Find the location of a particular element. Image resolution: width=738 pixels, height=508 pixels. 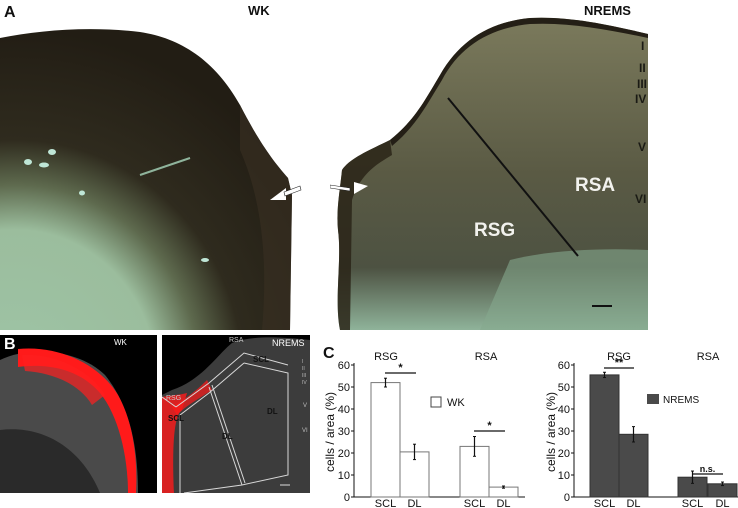

panel-b-layer-vi: VI is located at coordinates (305, 431).